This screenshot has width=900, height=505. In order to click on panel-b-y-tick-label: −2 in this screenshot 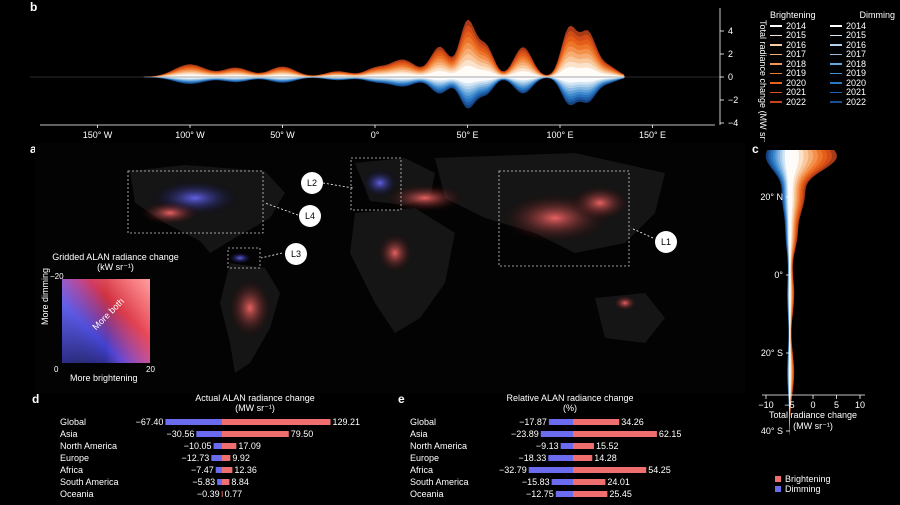, I will do `click(733, 100)`.